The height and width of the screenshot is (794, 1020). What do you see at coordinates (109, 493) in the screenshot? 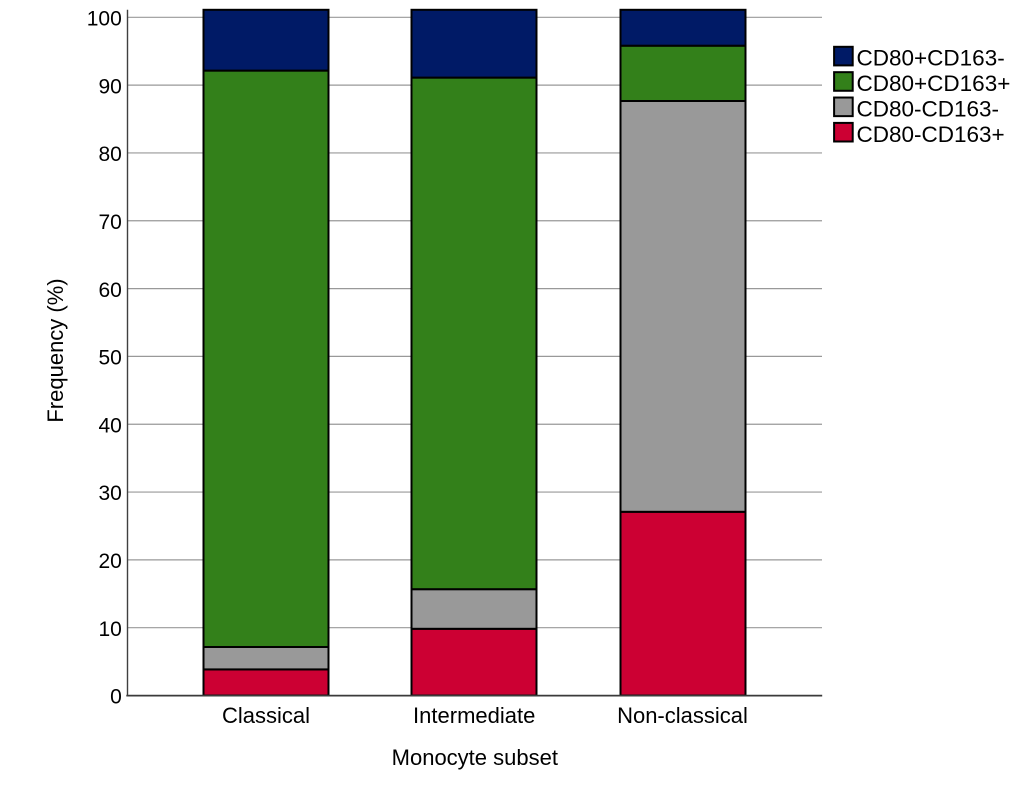
I see `svg-text: 30` at bounding box center [109, 493].